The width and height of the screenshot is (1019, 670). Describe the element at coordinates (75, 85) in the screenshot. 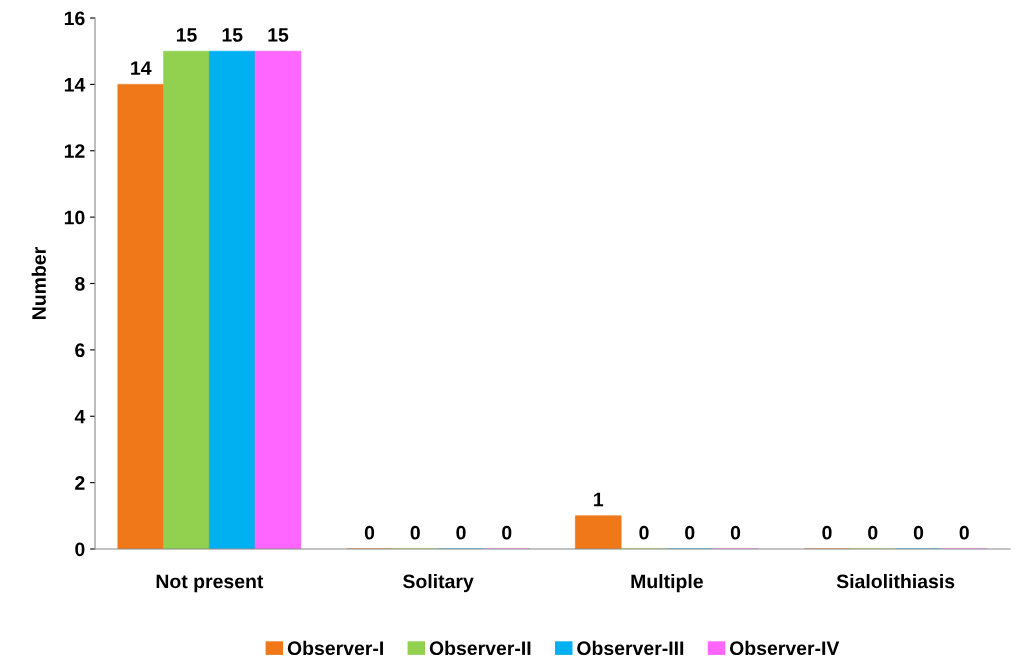

I see `y-tick-label: 14` at that location.